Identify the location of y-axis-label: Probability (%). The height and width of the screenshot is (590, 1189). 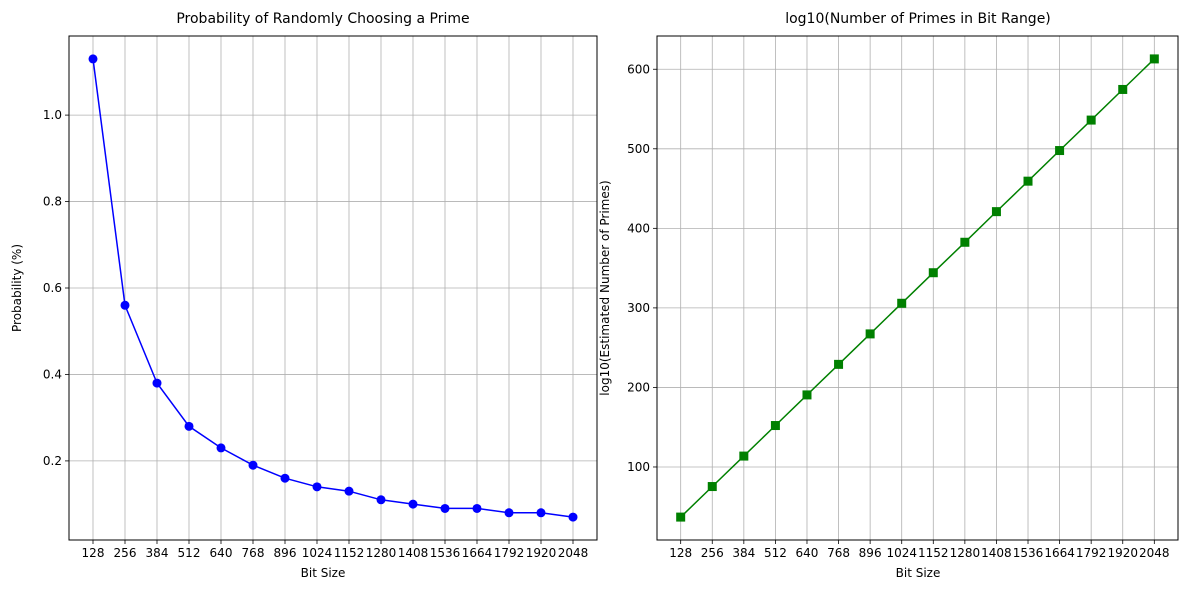
(17, 288).